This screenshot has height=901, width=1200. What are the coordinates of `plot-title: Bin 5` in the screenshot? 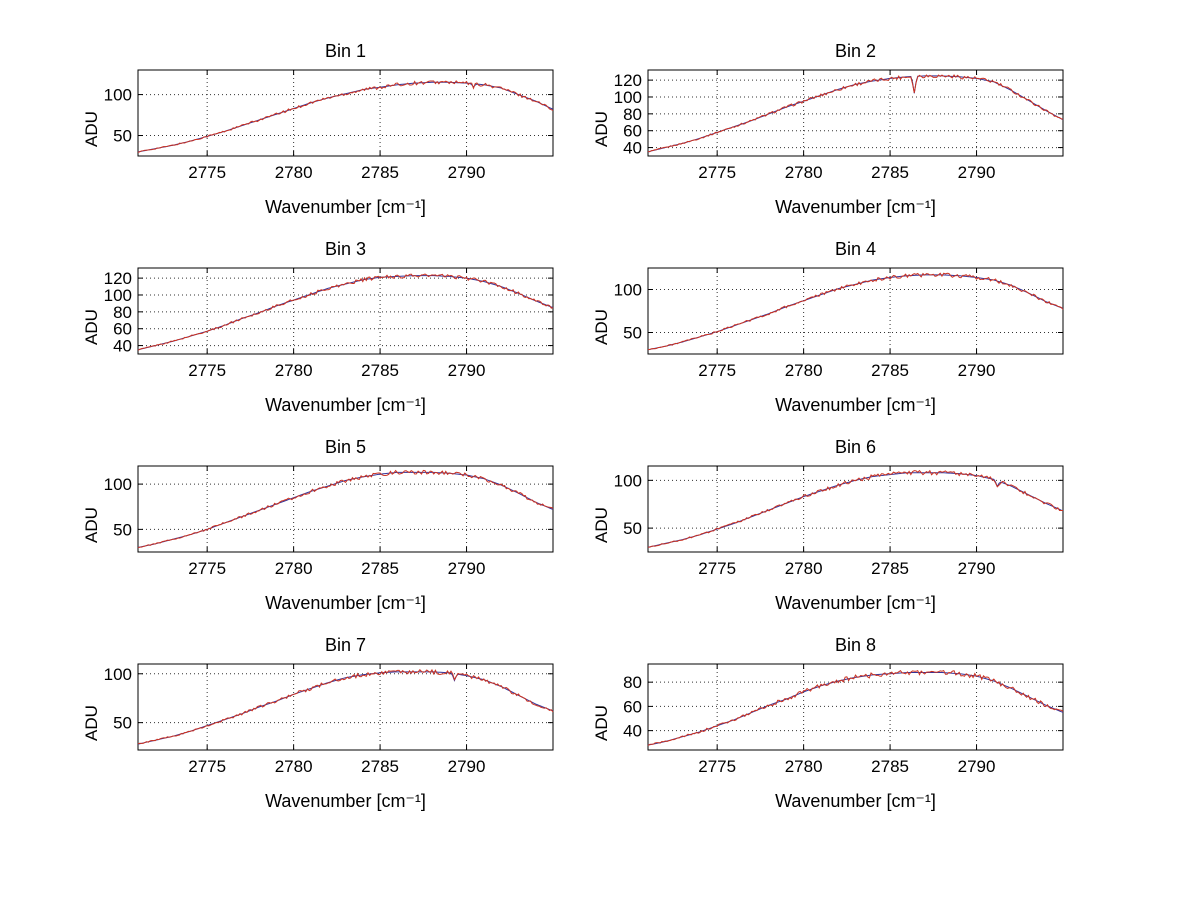 It's located at (345, 447).